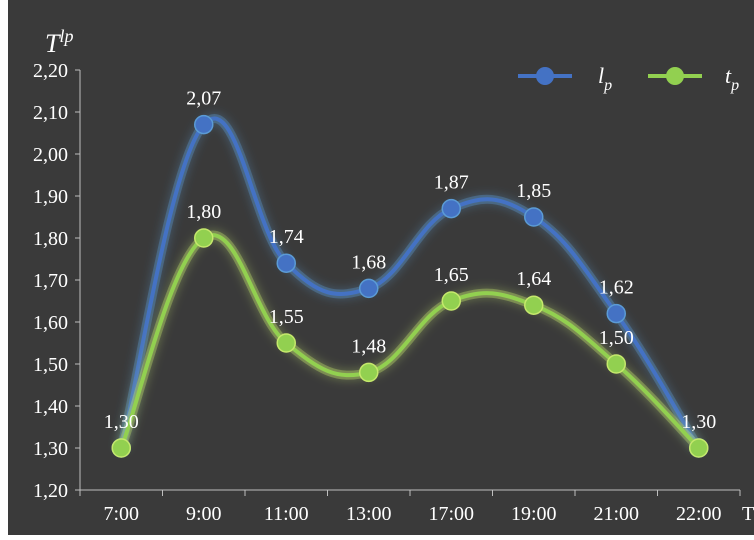 This screenshot has height=540, width=754. Describe the element at coordinates (50, 449) in the screenshot. I see `y-tick-label: 1,30` at that location.